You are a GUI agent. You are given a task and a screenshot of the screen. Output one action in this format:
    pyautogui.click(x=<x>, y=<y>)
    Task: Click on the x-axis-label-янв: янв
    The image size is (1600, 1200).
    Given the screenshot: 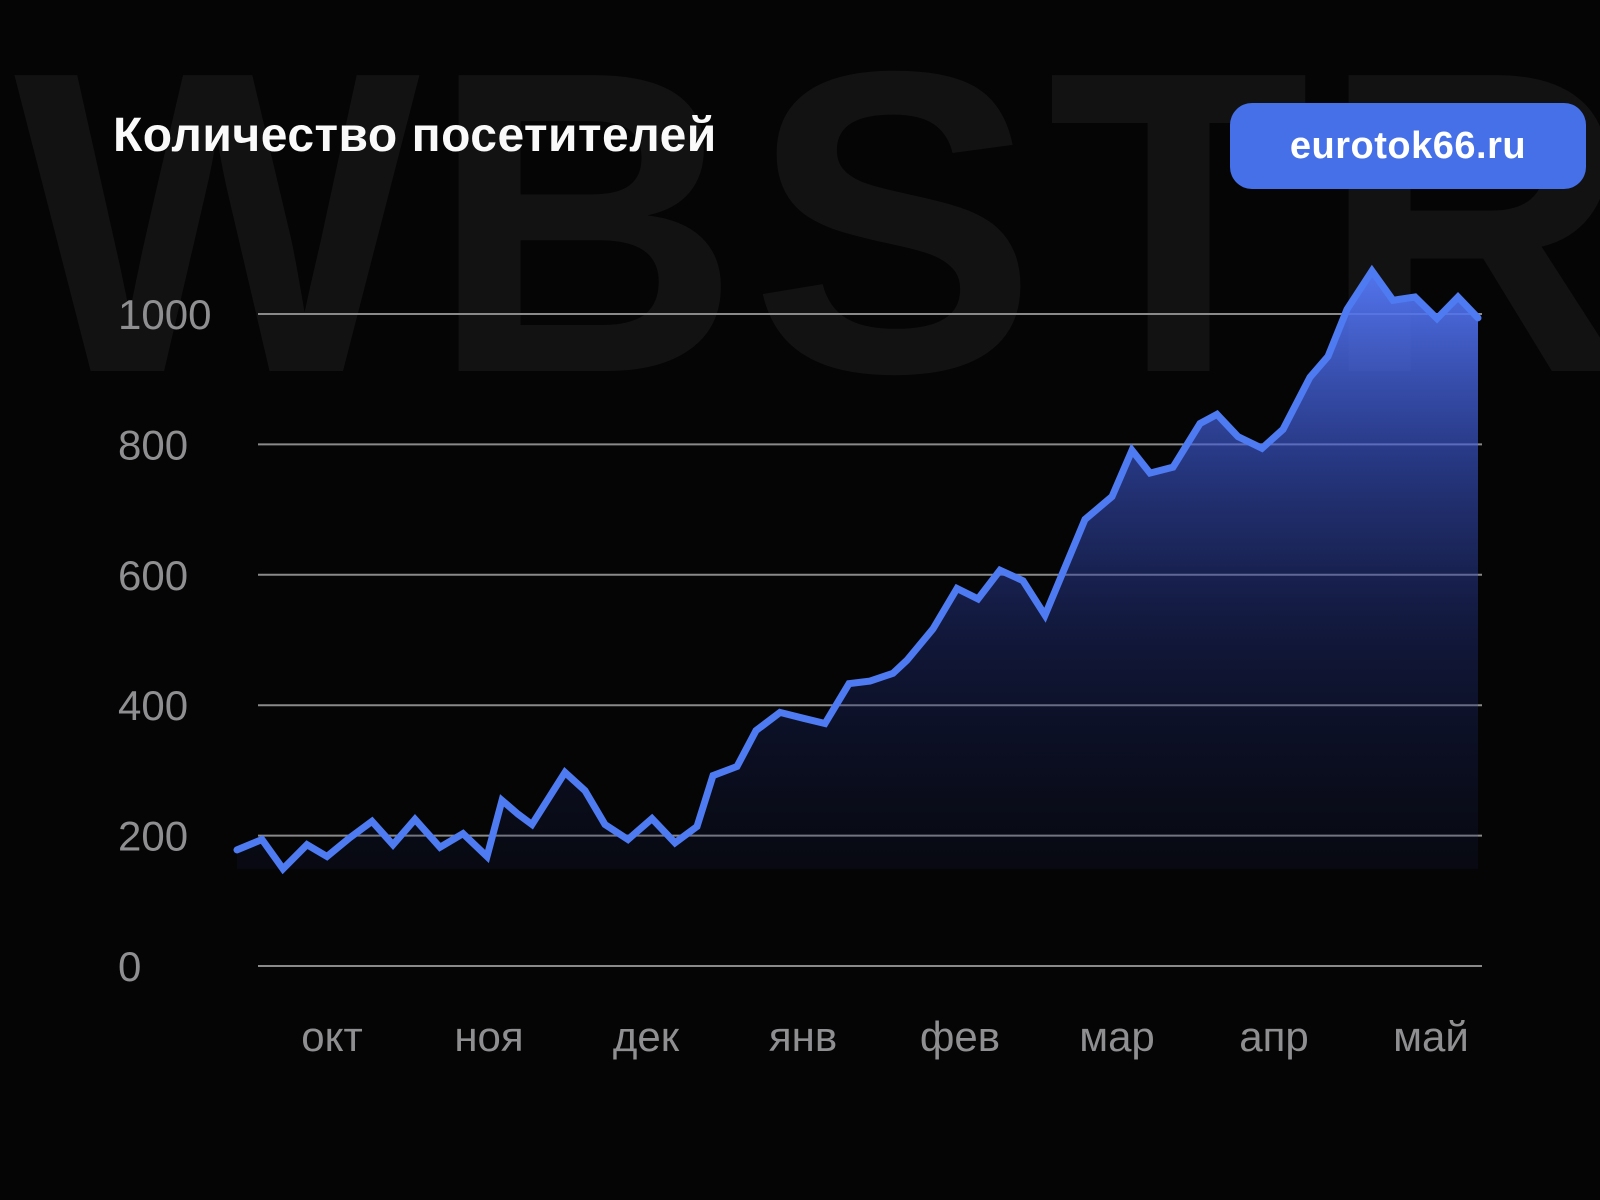 What is the action you would take?
    pyautogui.click(x=803, y=1036)
    